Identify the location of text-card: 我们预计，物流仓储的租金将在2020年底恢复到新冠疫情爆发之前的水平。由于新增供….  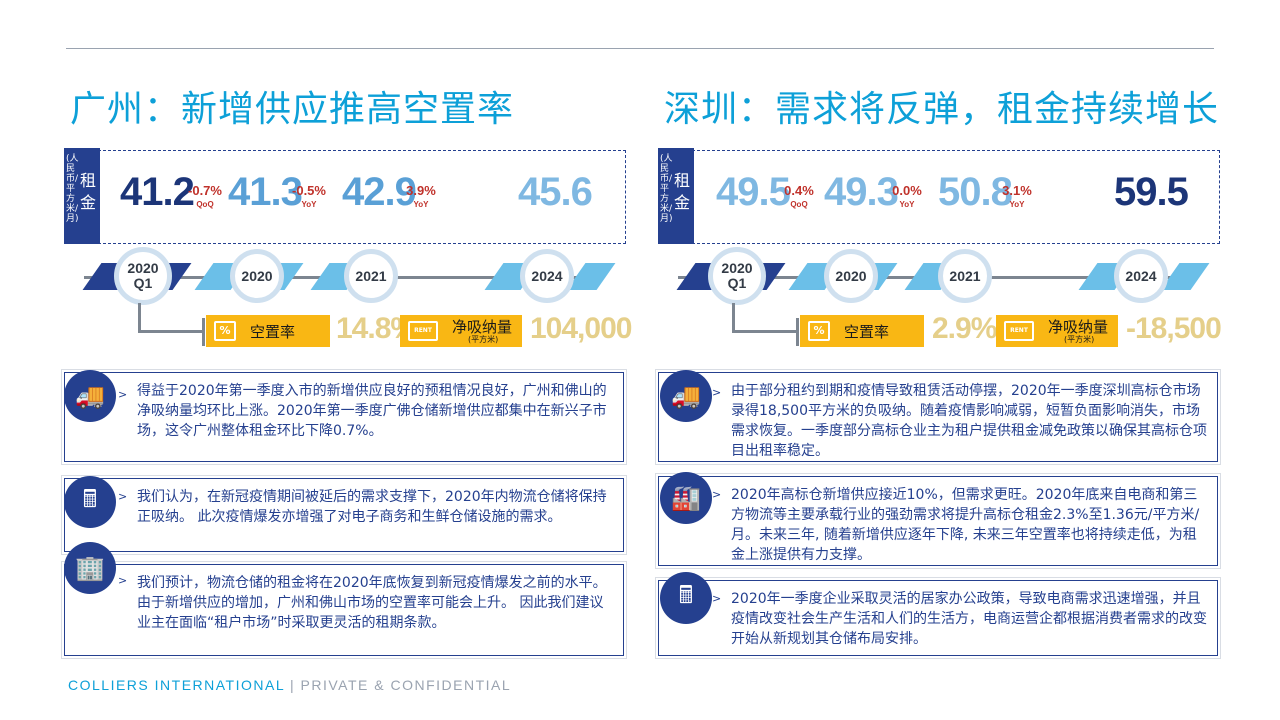
(344, 610).